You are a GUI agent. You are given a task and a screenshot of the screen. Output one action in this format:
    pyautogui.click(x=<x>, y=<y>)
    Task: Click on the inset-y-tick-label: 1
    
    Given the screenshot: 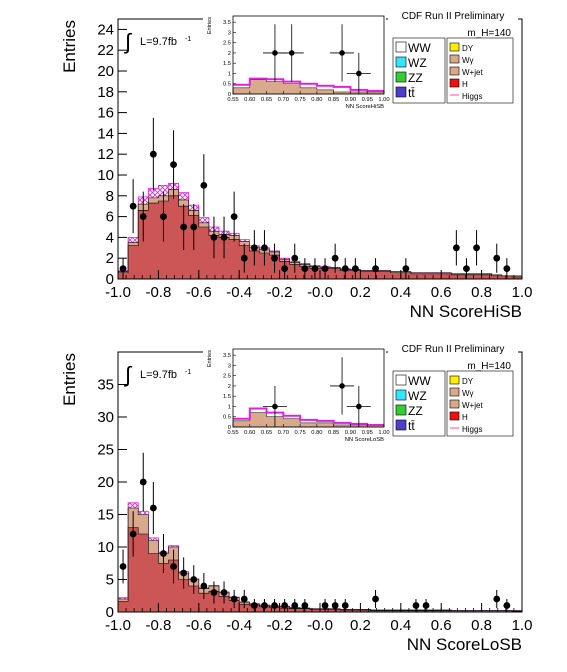 What is the action you would take?
    pyautogui.click(x=229, y=407)
    